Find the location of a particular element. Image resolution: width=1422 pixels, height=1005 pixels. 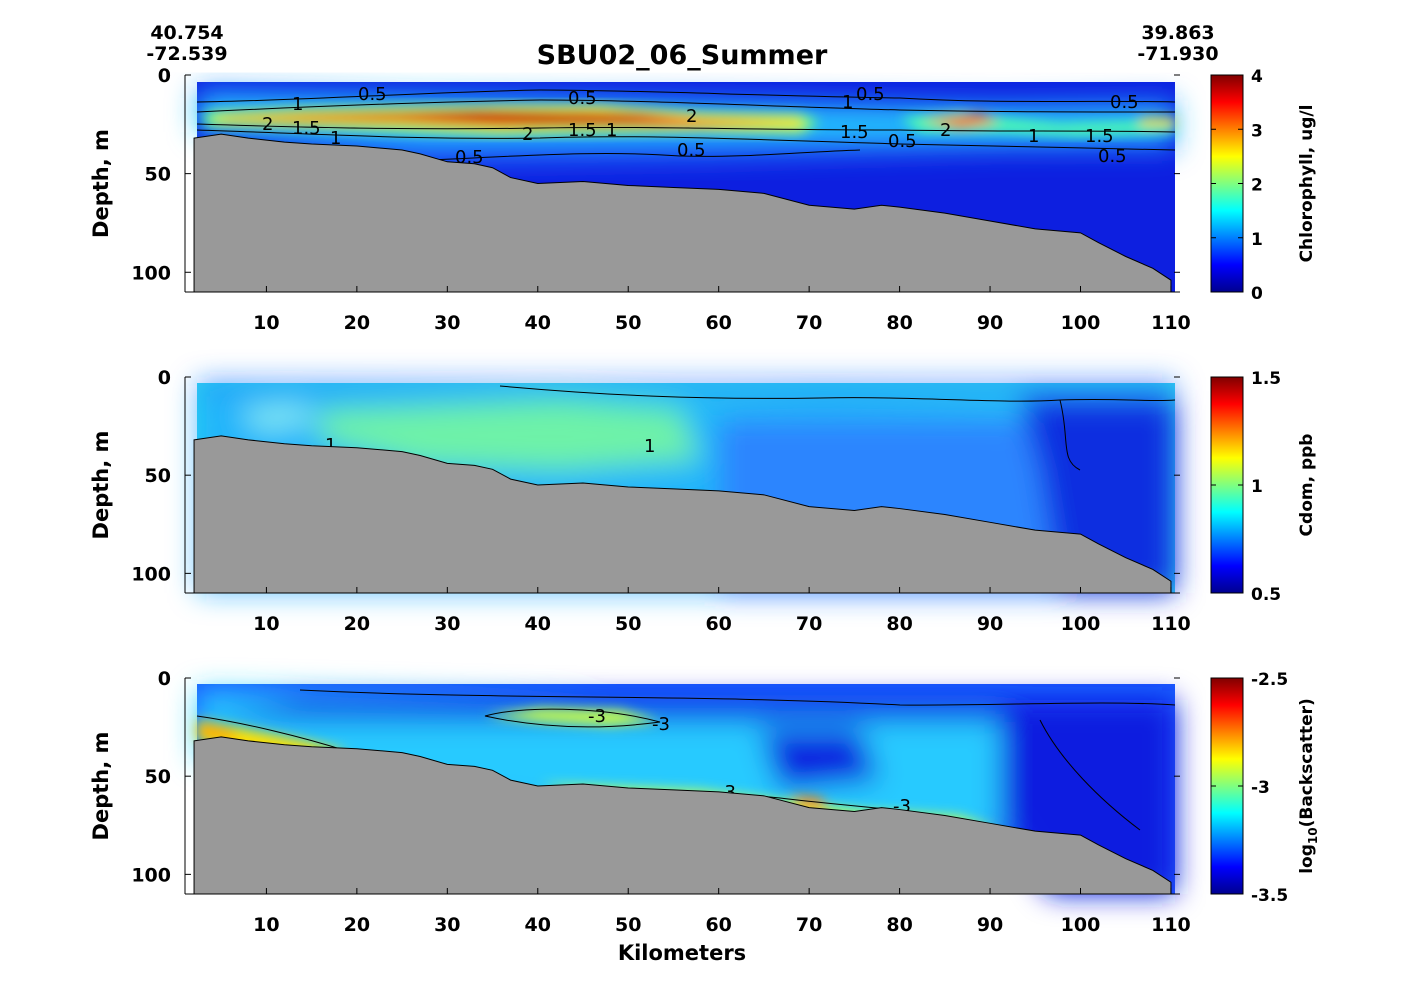

colorbar-tick-label: -3 is located at coordinates (1260, 788).